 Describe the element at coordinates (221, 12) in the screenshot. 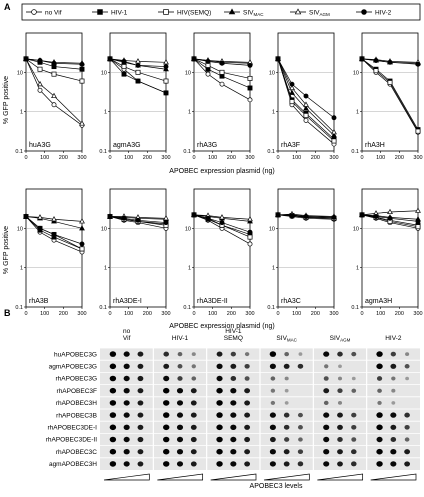

I see `legend-box` at that location.